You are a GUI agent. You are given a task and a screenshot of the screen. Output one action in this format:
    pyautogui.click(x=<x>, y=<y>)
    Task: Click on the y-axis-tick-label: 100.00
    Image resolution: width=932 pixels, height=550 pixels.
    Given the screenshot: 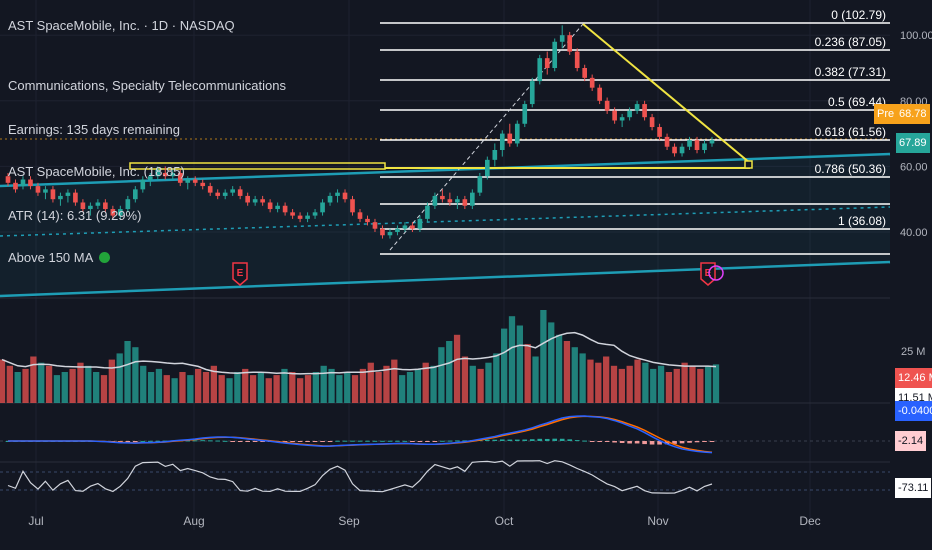 What is the action you would take?
    pyautogui.click(x=916, y=36)
    